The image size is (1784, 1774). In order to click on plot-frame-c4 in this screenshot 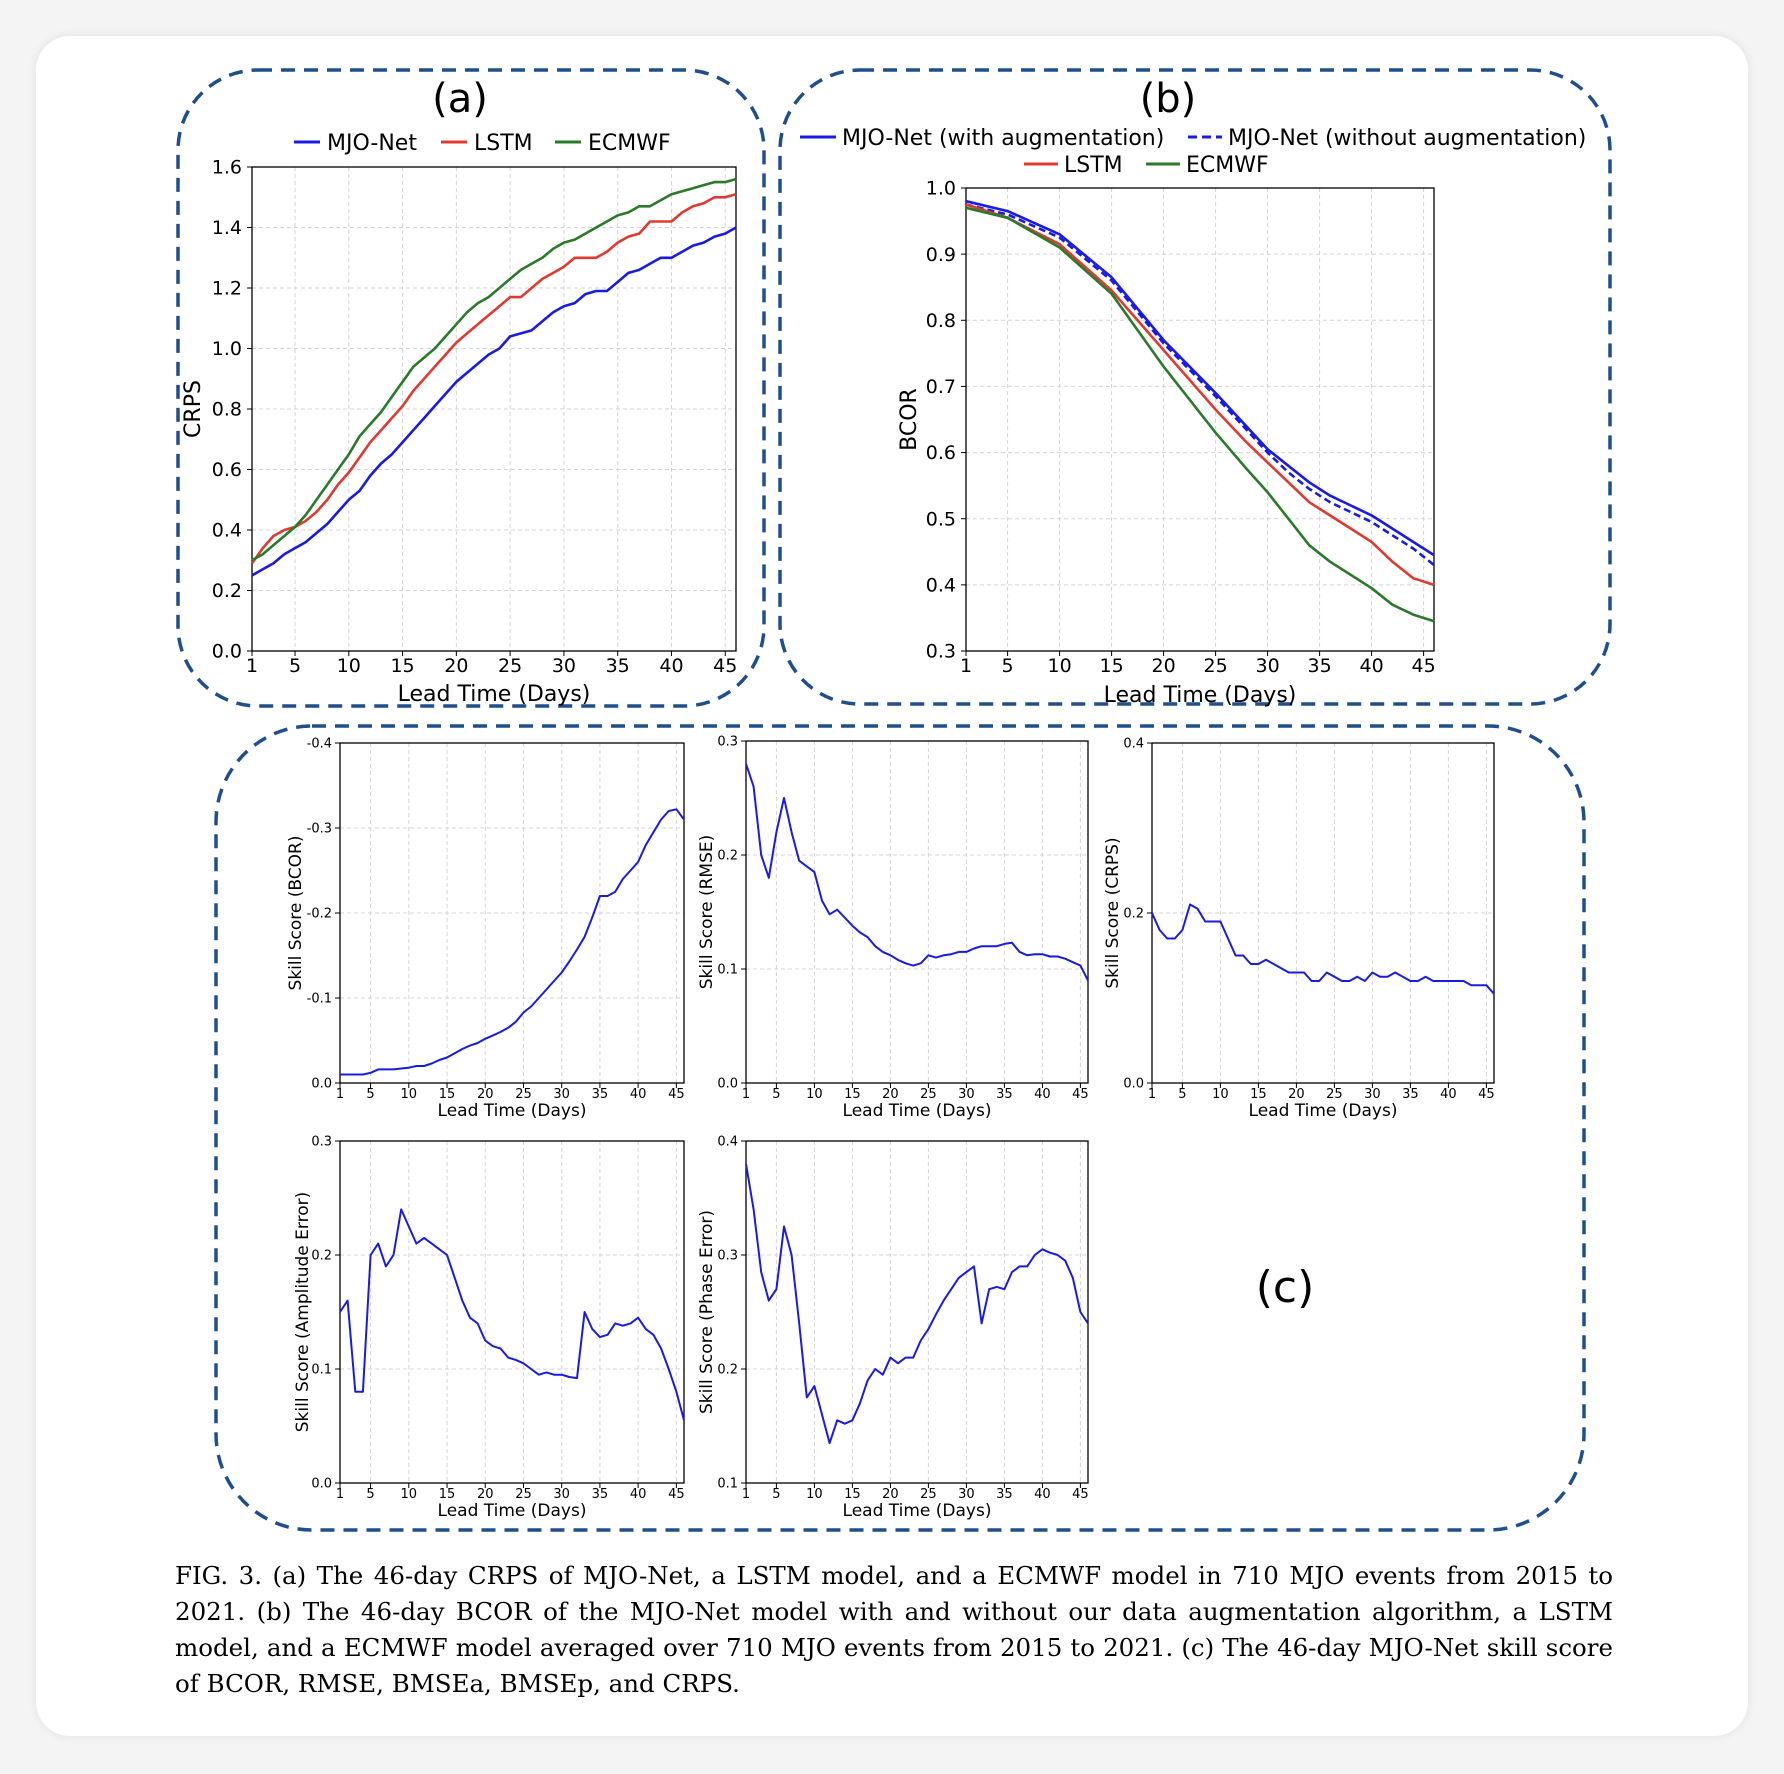, I will do `click(512, 1312)`.